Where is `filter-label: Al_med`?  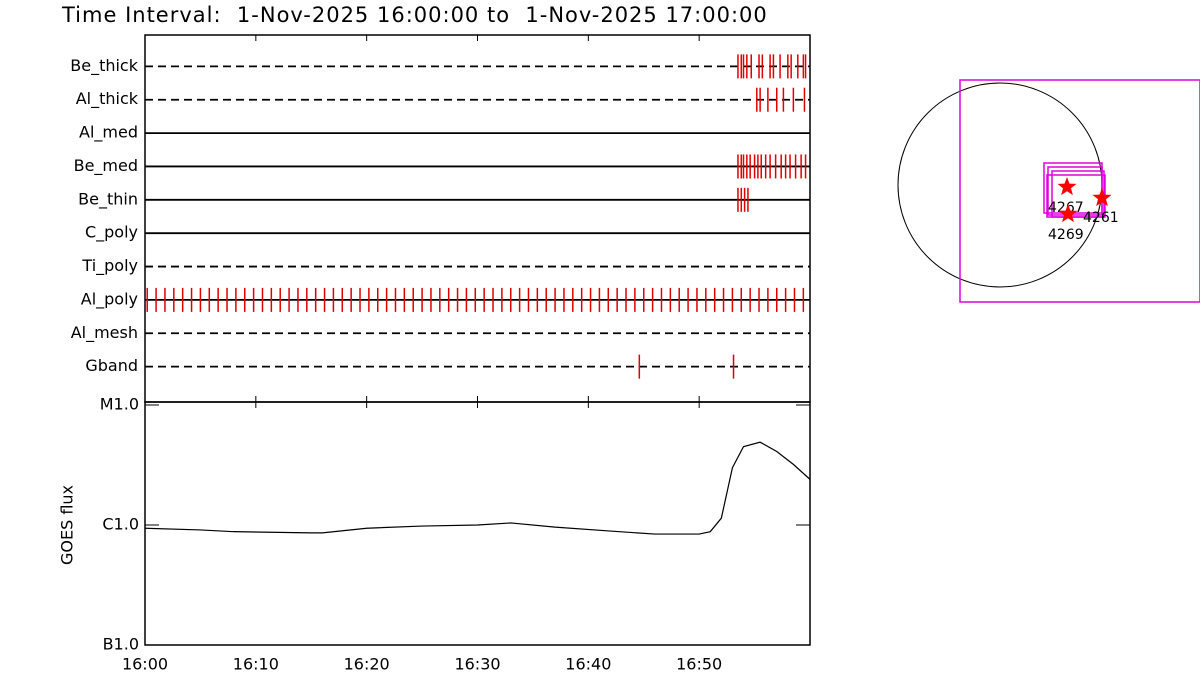 filter-label: Al_med is located at coordinates (108, 133).